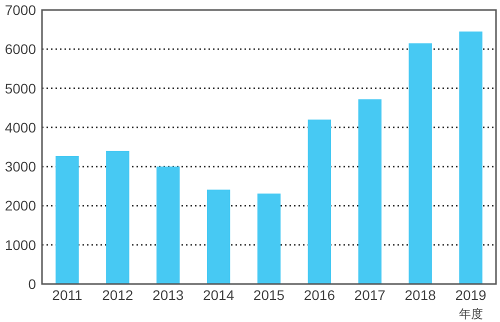 This screenshot has width=500, height=322. Describe the element at coordinates (20, 49) in the screenshot. I see `y-tick-label: 6000` at that location.